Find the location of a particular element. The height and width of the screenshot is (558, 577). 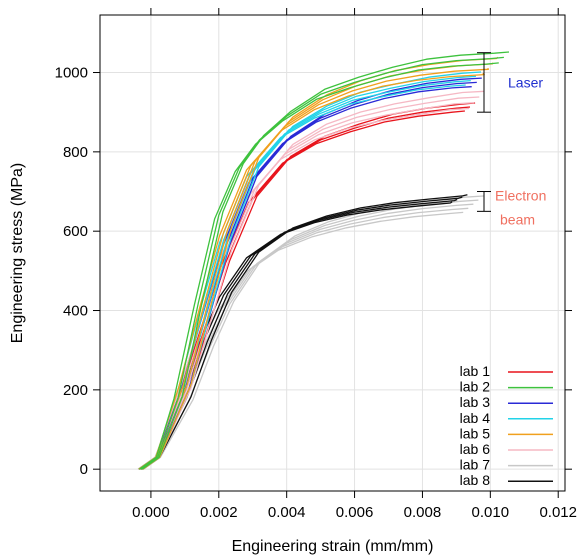

y-tick-label: 600 is located at coordinates (75, 231).